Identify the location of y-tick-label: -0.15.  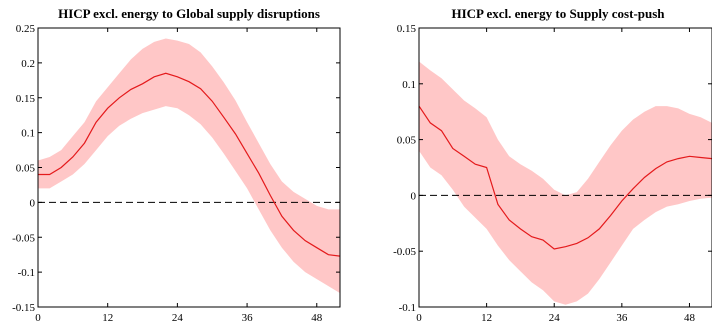
(23, 308).